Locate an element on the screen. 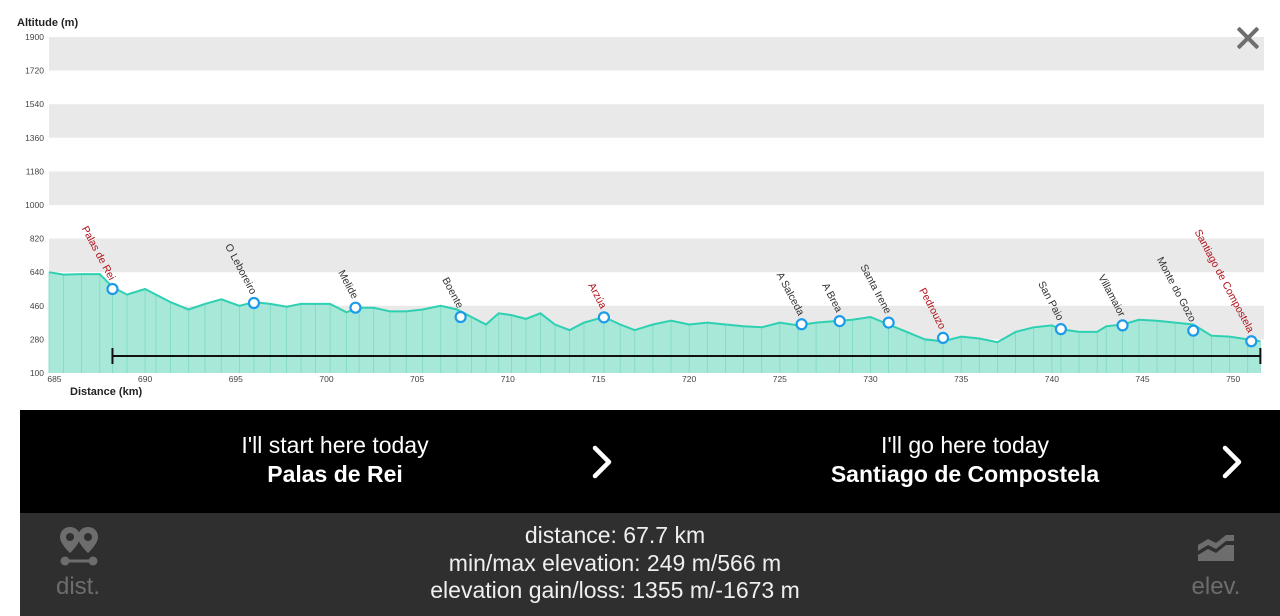  y-tick-label: 1000 is located at coordinates (34, 205).